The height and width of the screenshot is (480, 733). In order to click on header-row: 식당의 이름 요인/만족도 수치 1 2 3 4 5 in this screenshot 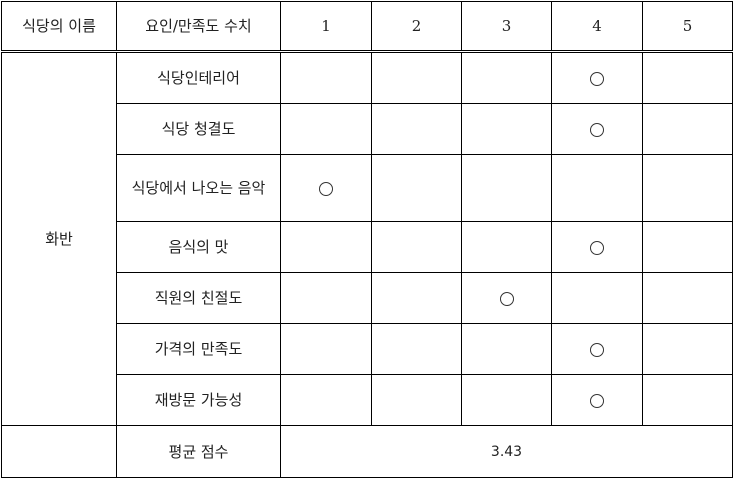, I will do `click(367, 27)`.